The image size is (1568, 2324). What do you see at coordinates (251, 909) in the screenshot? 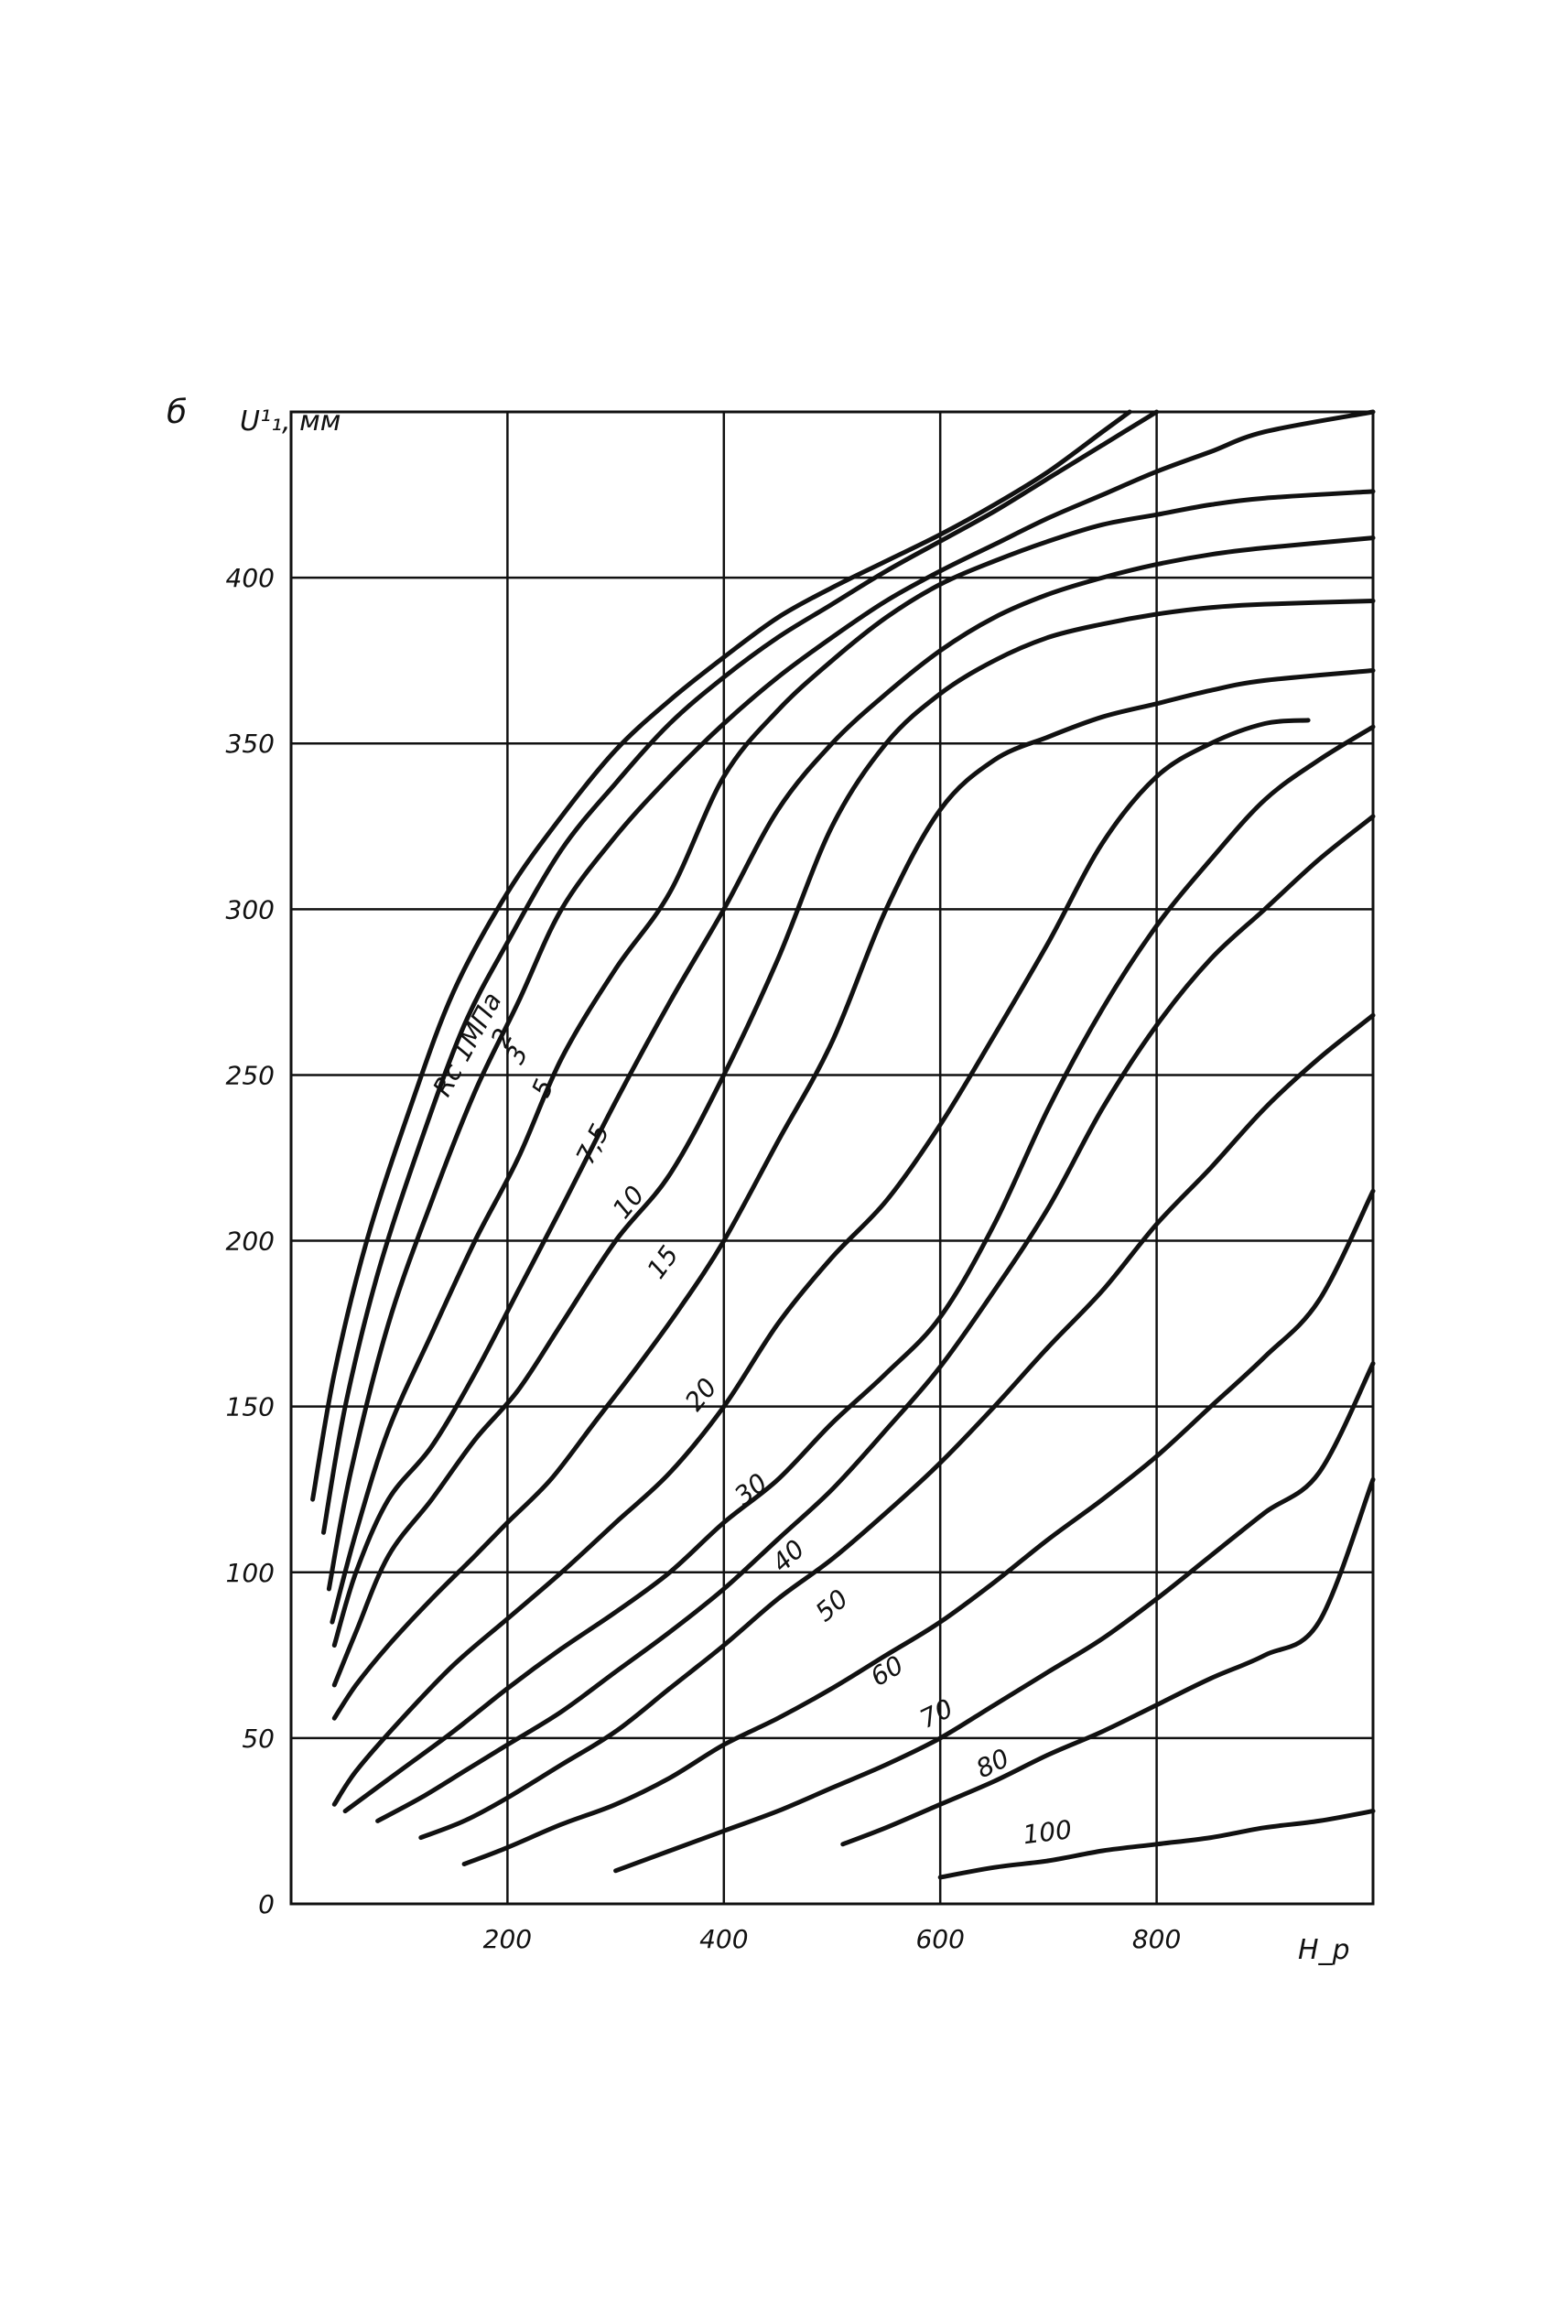
I see `y-tick-label: 300` at bounding box center [251, 909].